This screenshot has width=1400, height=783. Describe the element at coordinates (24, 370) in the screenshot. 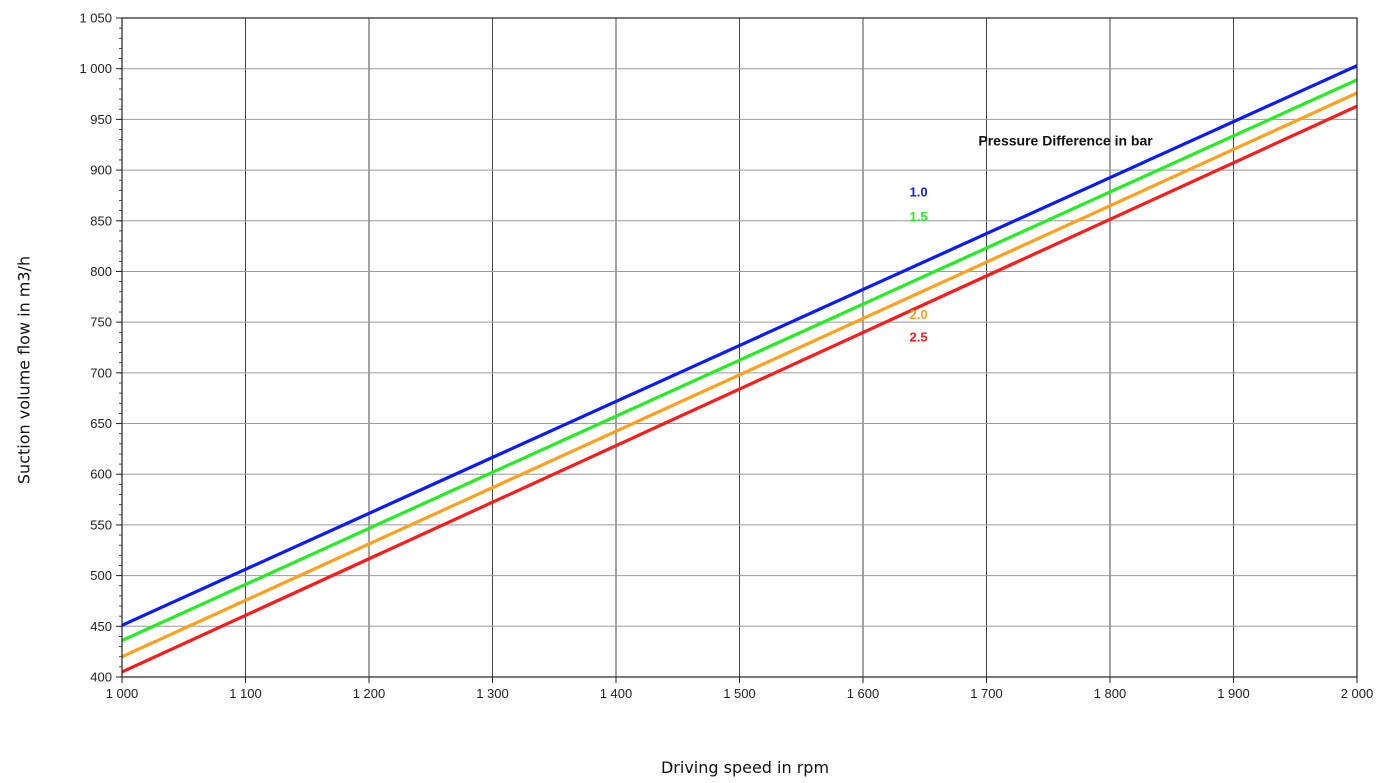

I see `y-axis-title: Suction volume flow in m3/h` at that location.